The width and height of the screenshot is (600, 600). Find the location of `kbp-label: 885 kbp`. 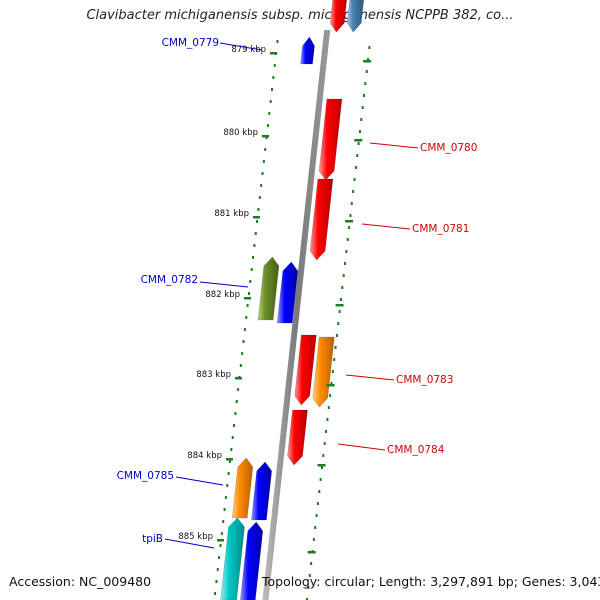

kbp-label: 885 kbp is located at coordinates (195, 537).